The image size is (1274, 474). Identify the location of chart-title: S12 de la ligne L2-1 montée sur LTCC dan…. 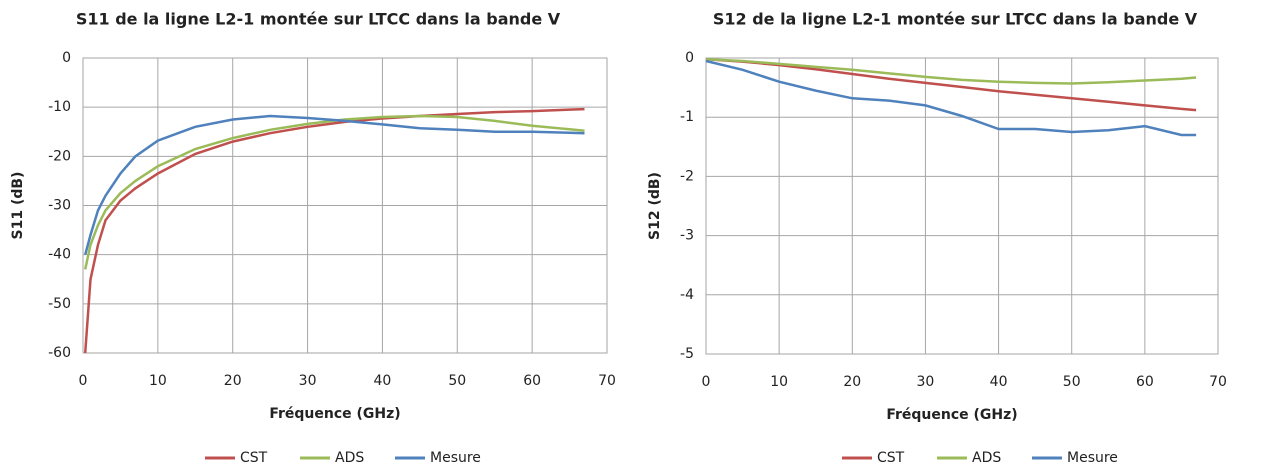
(955, 19).